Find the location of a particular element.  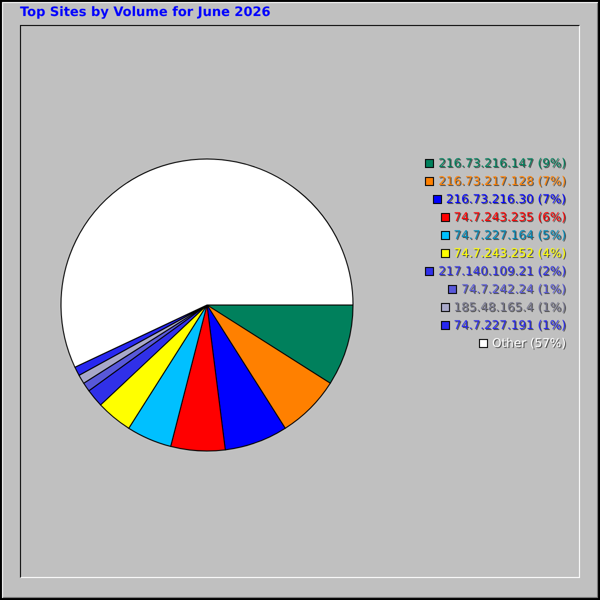

legend-label: 216.73.216.147 (9%) is located at coordinates (502, 163).